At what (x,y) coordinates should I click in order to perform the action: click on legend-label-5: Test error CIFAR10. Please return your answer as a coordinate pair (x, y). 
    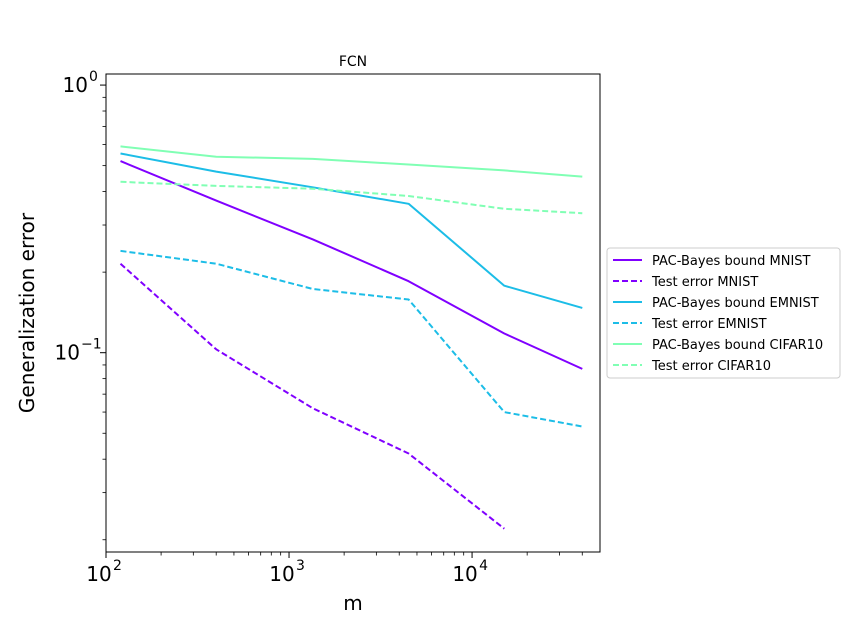
    Looking at the image, I should click on (711, 366).